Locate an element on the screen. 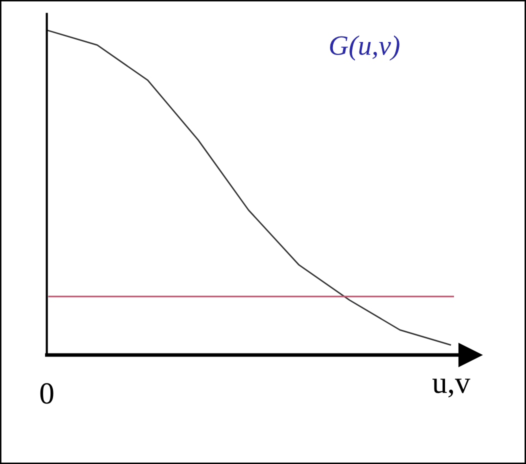 This screenshot has width=526, height=464. annotation: G(u,v) is located at coordinates (365, 48).